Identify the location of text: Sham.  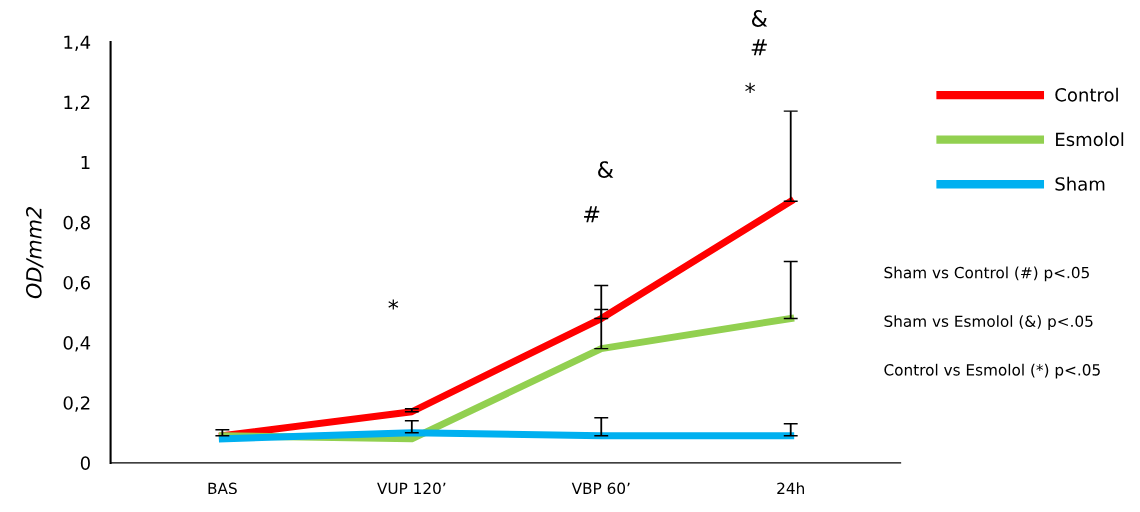
(1080, 183).